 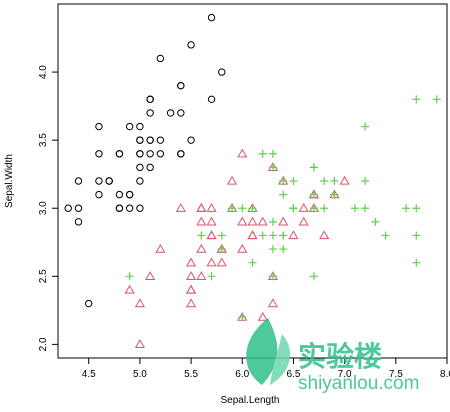 What do you see at coordinates (293, 374) in the screenshot?
I see `x-tick-label: 6.5` at bounding box center [293, 374].